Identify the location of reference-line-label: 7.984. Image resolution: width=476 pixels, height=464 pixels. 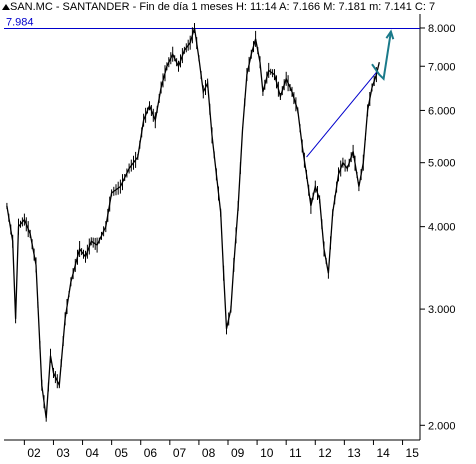
(20, 23).